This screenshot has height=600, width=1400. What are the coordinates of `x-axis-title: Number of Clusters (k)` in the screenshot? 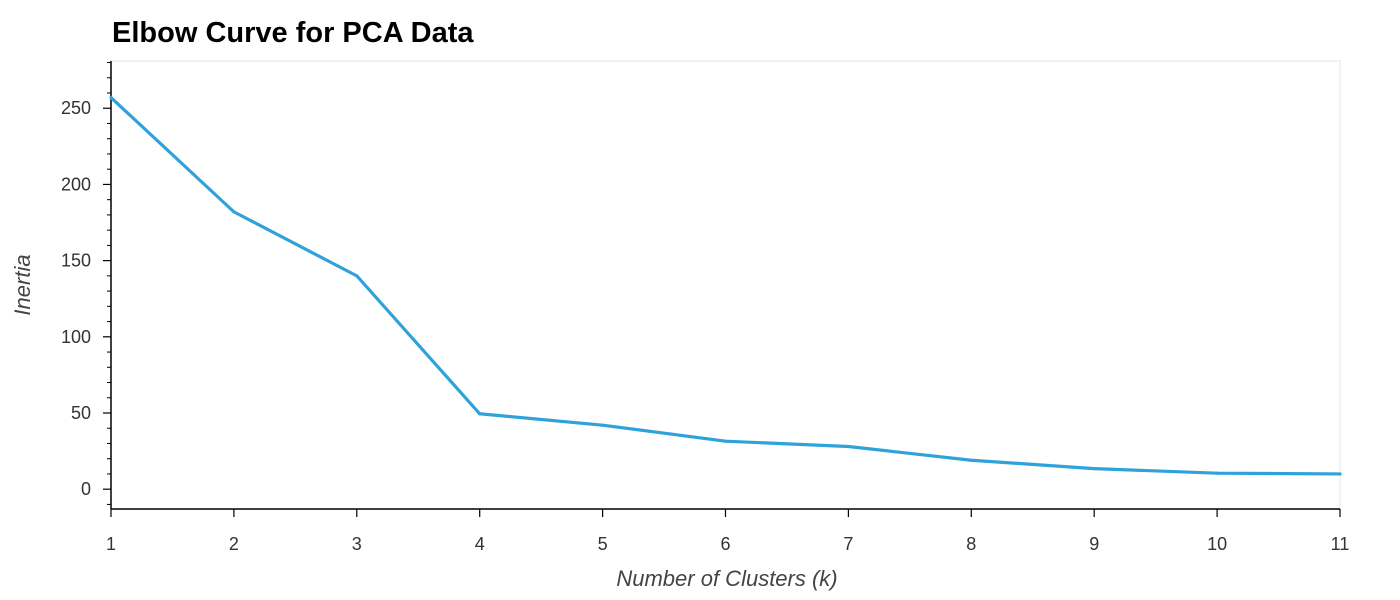 It's located at (726, 578).